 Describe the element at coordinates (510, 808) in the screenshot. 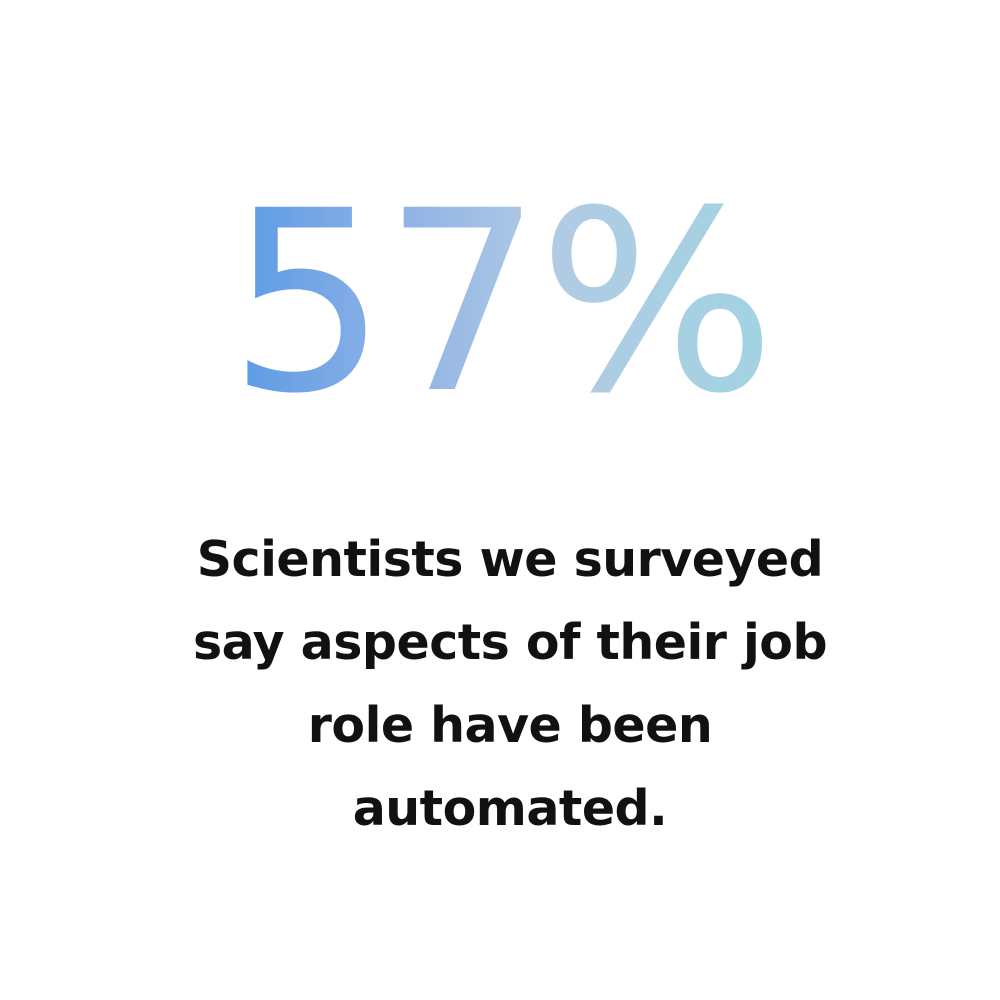

I see `caption-line-4: automated.` at that location.